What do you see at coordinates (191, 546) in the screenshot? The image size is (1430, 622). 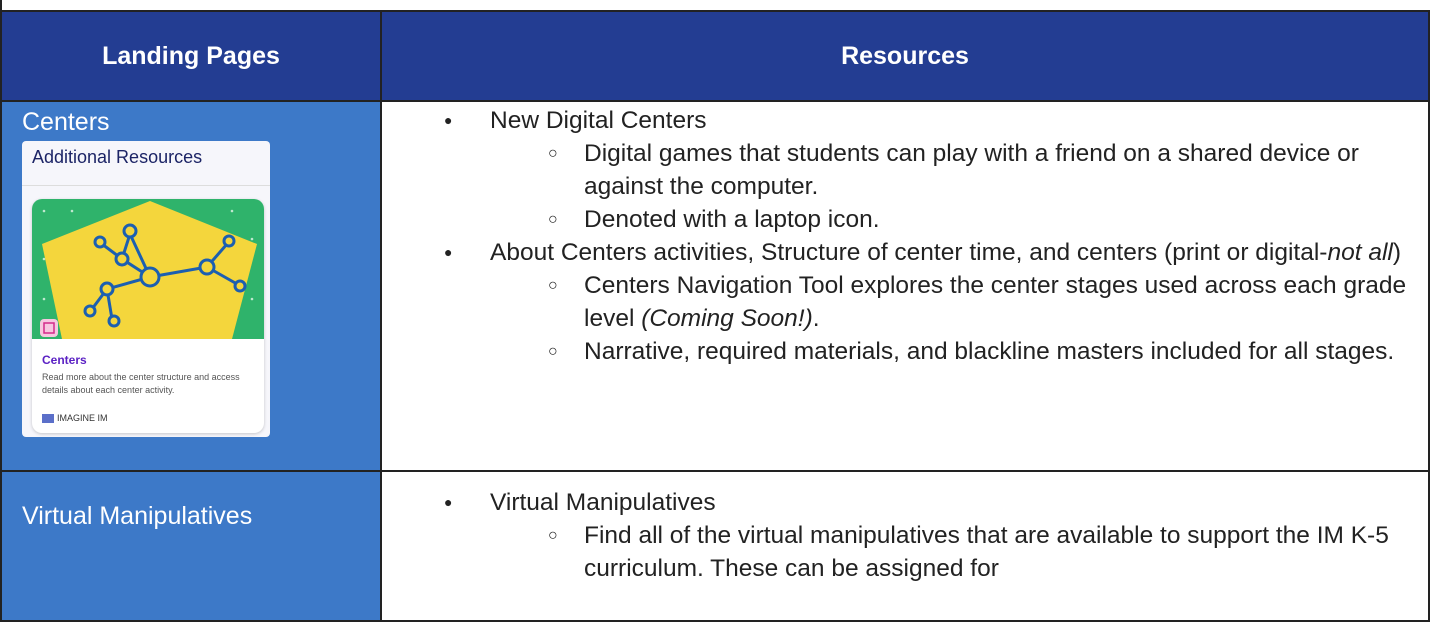 I see `landing-cell: Virtual Manipulatives` at bounding box center [191, 546].